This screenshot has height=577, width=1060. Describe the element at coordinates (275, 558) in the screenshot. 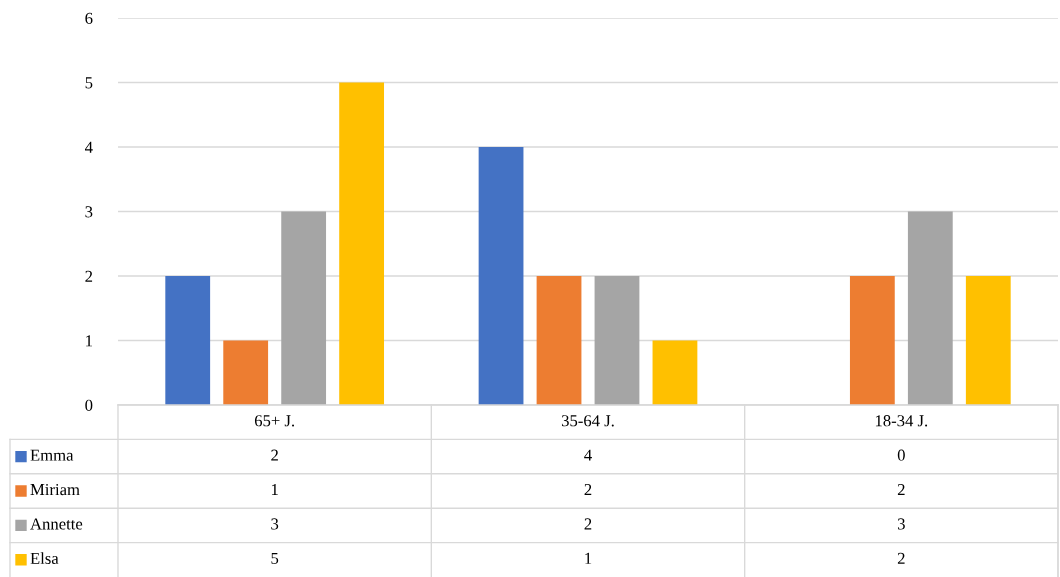

I see `data-label: 5` at that location.